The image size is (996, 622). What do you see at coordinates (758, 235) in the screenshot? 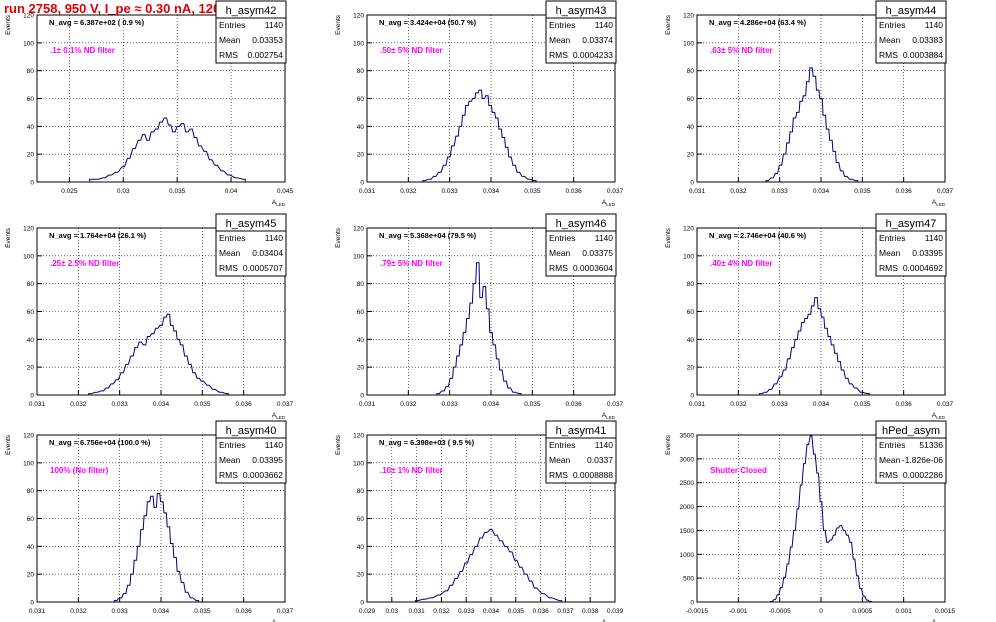
I see `navg-header: N_avg = 2.746e+04 (40.6 %)` at bounding box center [758, 235].